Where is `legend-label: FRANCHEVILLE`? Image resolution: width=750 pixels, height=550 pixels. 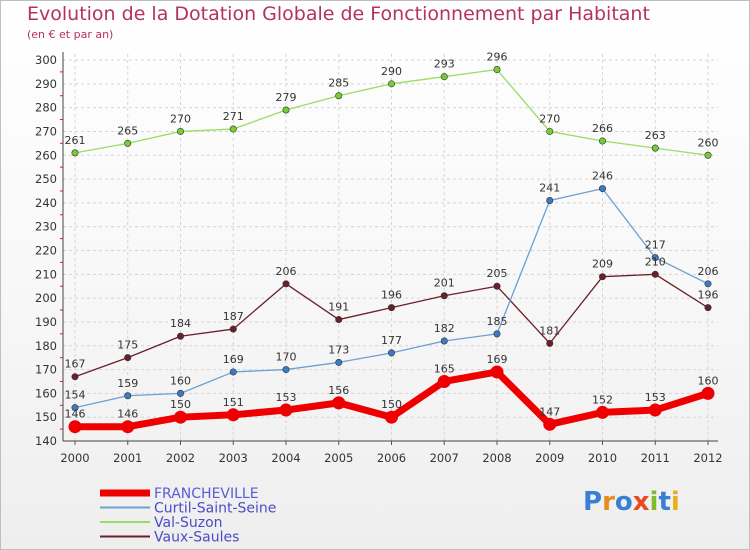 legend-label: FRANCHEVILLE is located at coordinates (206, 494).